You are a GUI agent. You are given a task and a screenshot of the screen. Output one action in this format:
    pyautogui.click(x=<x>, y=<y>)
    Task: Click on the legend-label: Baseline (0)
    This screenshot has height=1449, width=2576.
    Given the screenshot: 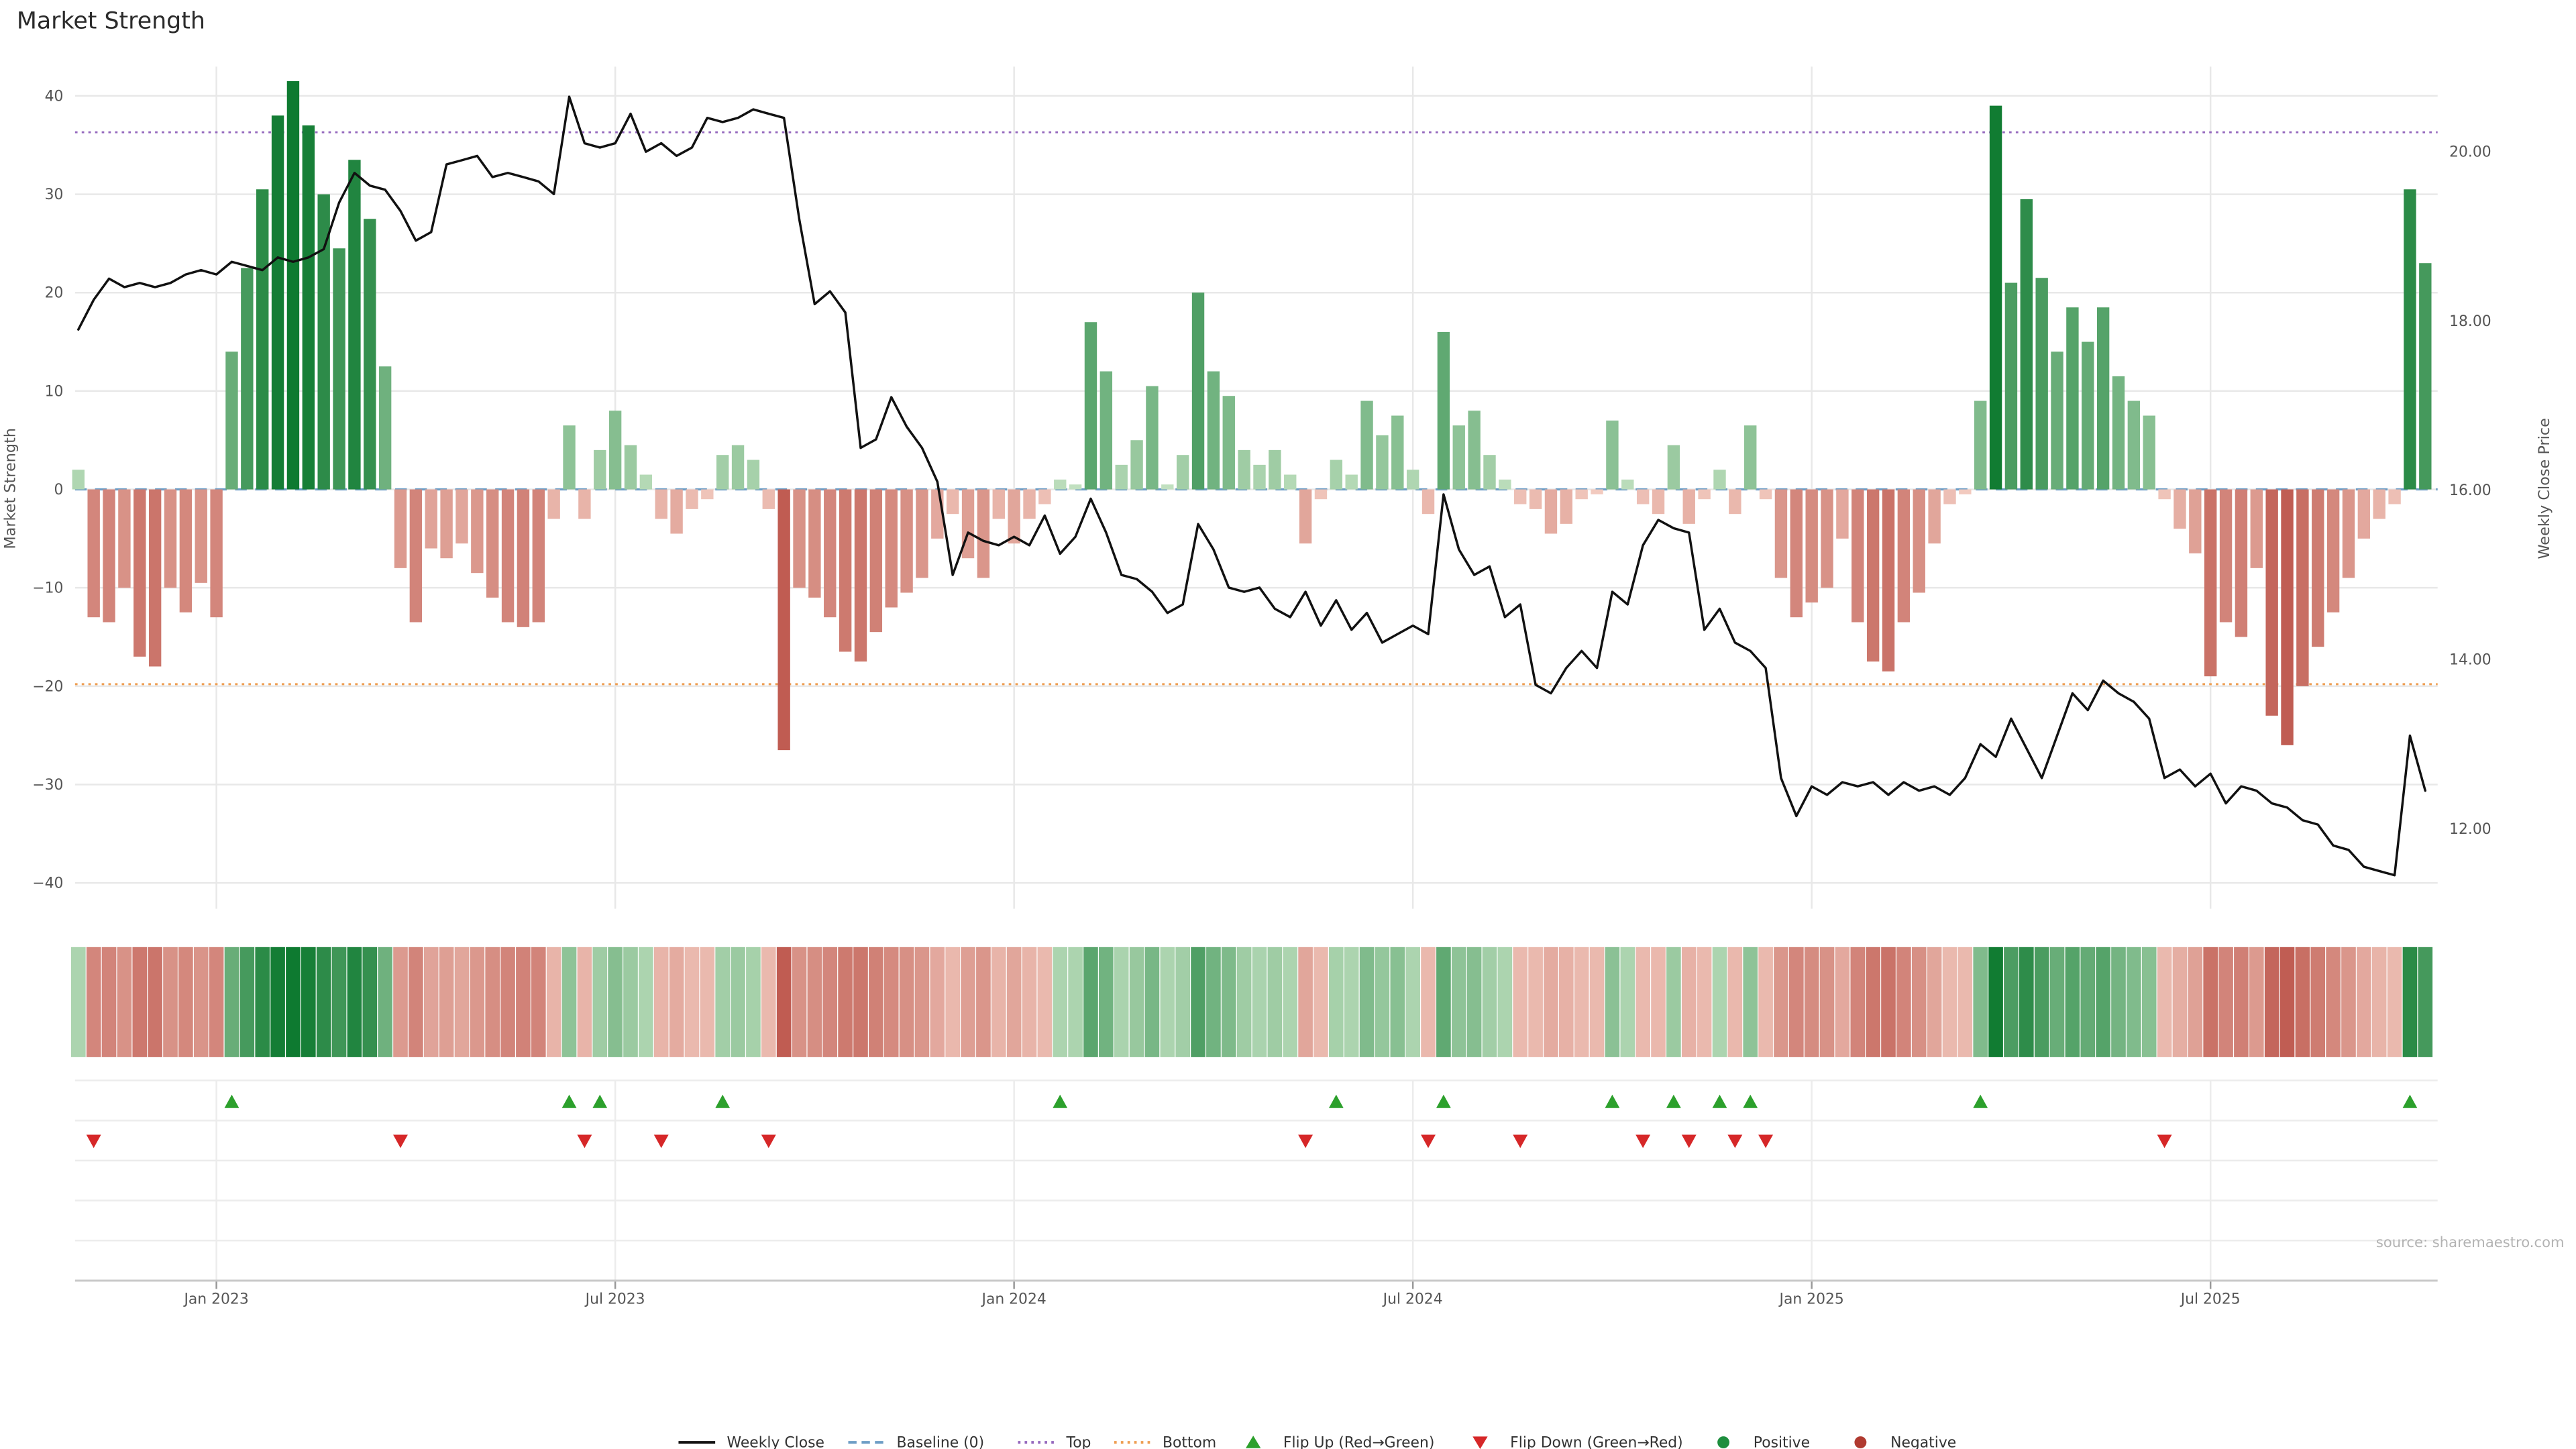 What is the action you would take?
    pyautogui.click(x=941, y=1442)
    